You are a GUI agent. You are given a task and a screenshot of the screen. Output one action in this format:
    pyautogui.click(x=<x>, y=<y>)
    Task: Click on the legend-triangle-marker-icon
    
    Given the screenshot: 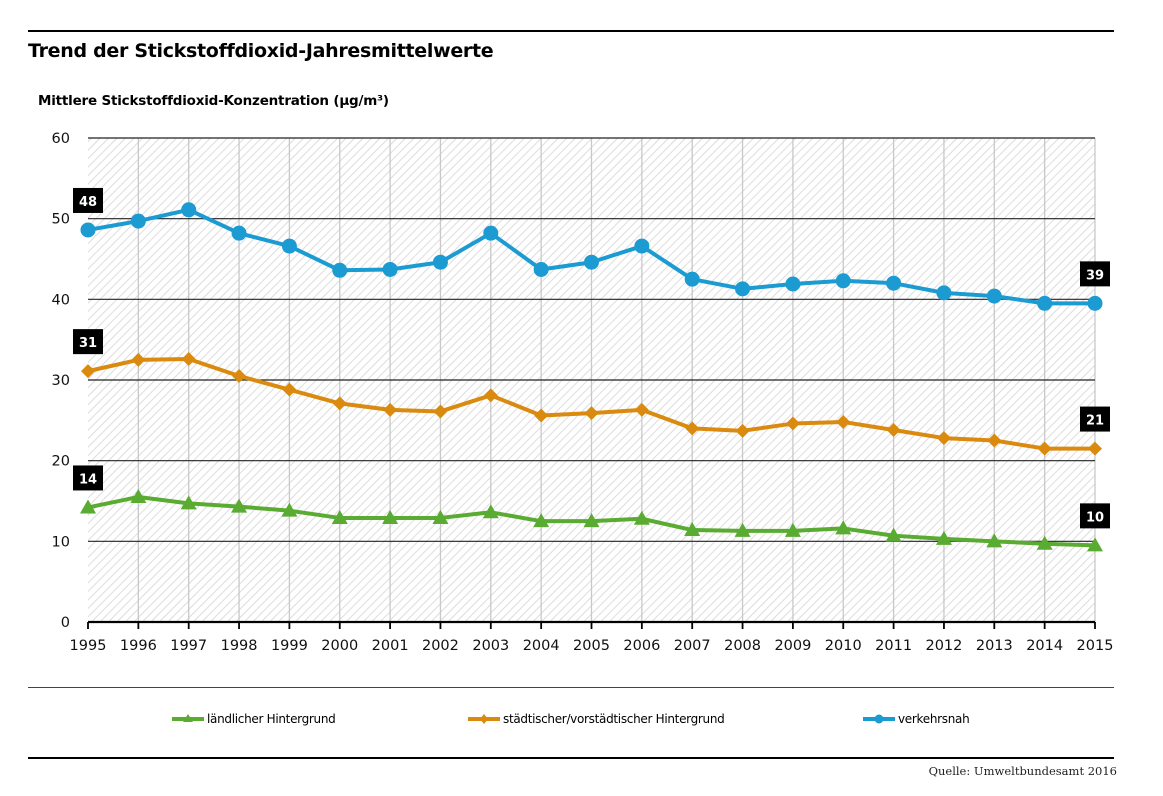 What is the action you would take?
    pyautogui.click(x=188, y=718)
    